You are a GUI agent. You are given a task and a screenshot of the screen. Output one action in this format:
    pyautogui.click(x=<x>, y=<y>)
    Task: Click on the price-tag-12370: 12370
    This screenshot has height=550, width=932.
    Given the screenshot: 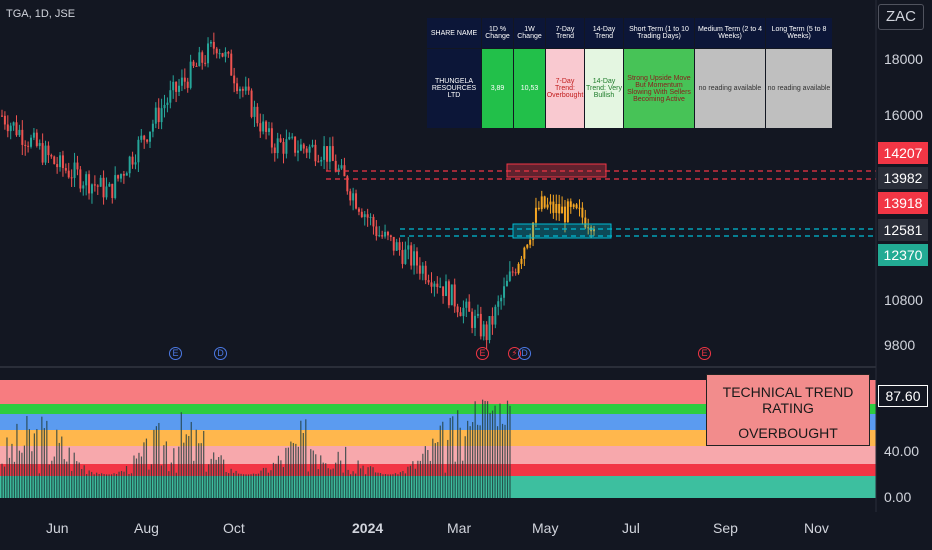 What is the action you would take?
    pyautogui.click(x=903, y=255)
    